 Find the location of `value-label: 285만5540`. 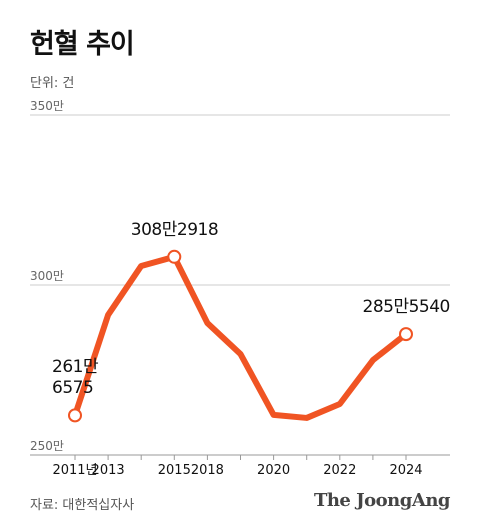

value-label: 285만5540 is located at coordinates (406, 307).